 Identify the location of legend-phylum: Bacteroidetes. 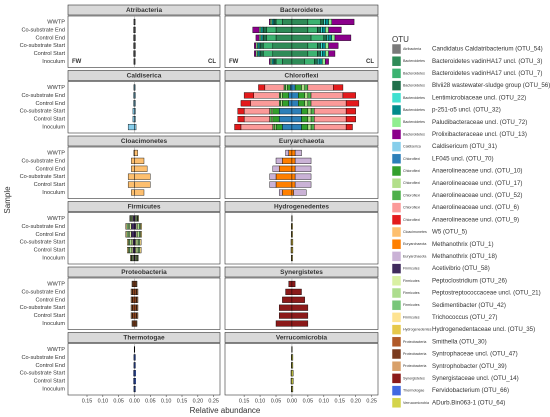
(414, 98).